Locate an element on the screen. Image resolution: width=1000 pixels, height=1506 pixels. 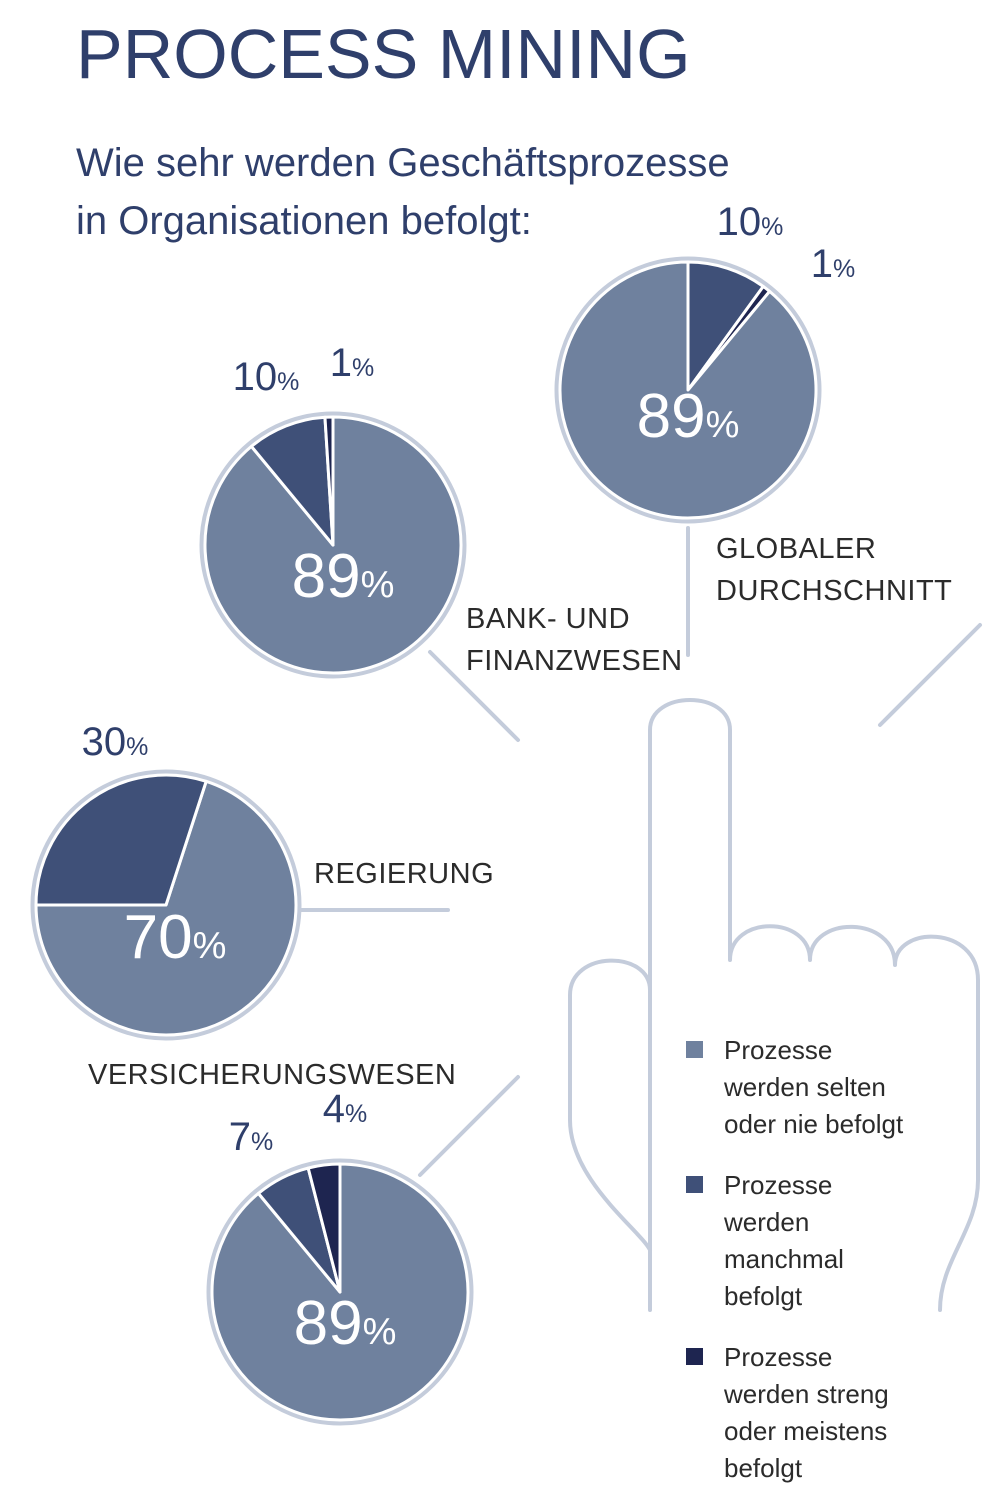
chart-title-line: DURCHSCHNITT is located at coordinates (834, 591).